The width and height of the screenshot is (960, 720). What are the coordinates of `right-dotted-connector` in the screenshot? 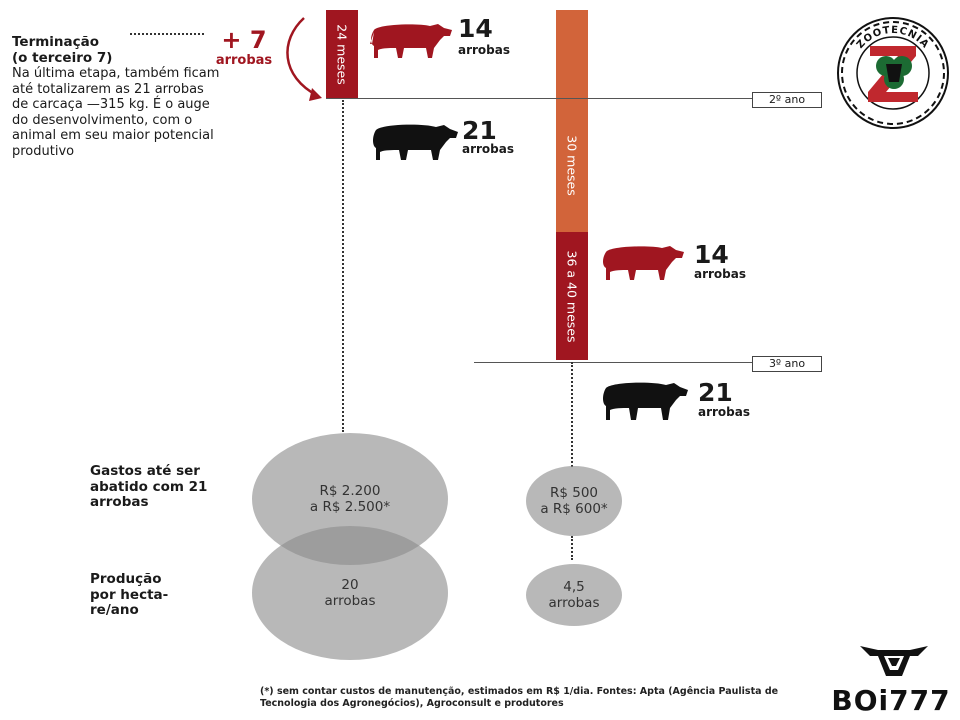 It's located at (572, 414).